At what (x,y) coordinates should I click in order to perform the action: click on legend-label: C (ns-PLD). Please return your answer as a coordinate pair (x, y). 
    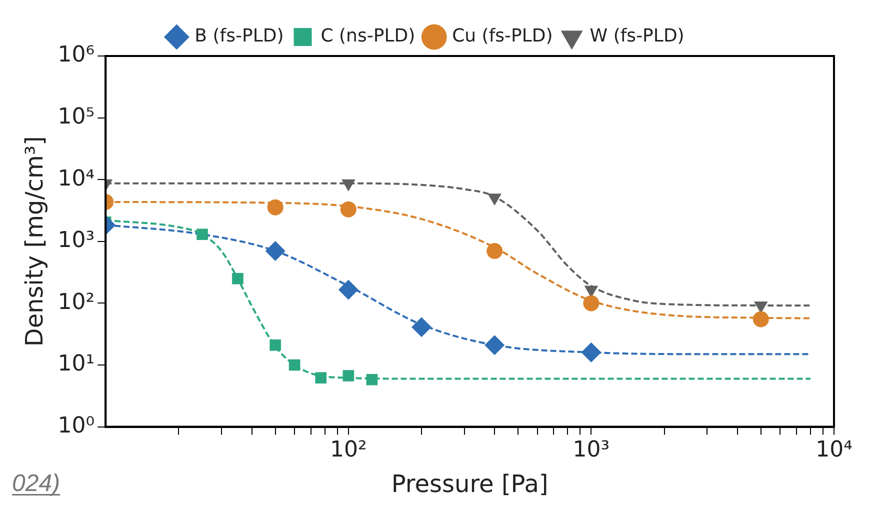
    Looking at the image, I should click on (368, 36).